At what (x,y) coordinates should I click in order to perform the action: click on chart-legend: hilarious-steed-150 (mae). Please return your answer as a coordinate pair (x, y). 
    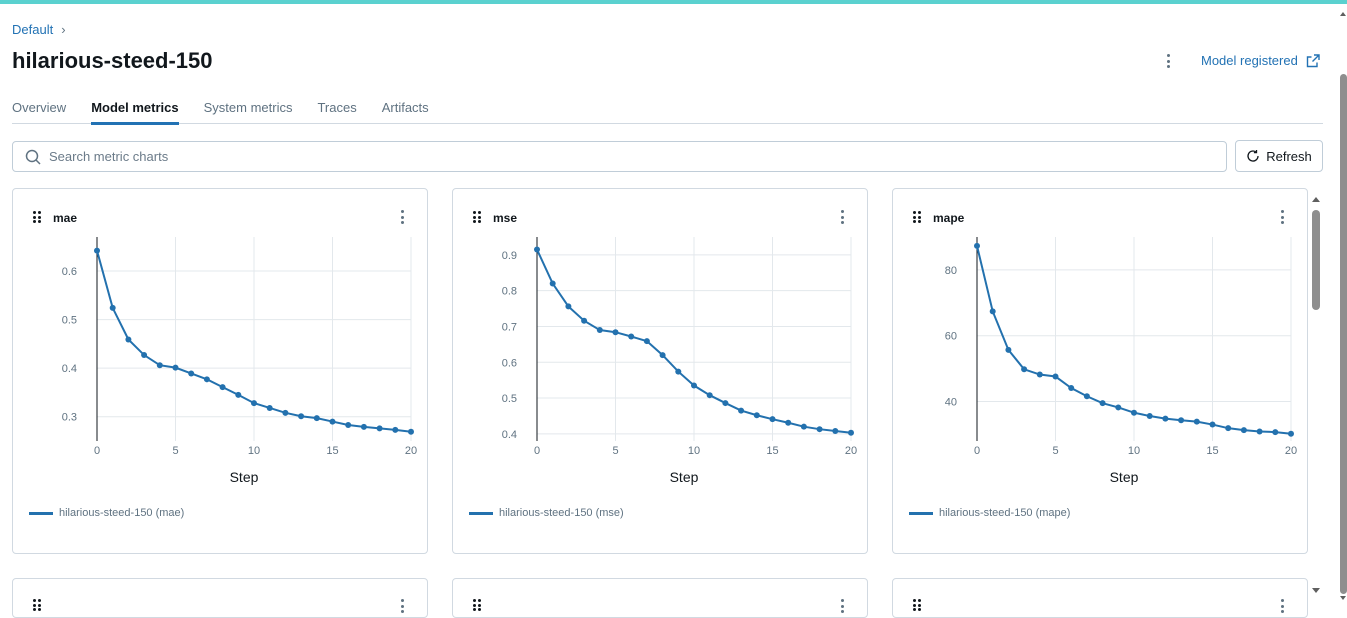
    Looking at the image, I should click on (106, 513).